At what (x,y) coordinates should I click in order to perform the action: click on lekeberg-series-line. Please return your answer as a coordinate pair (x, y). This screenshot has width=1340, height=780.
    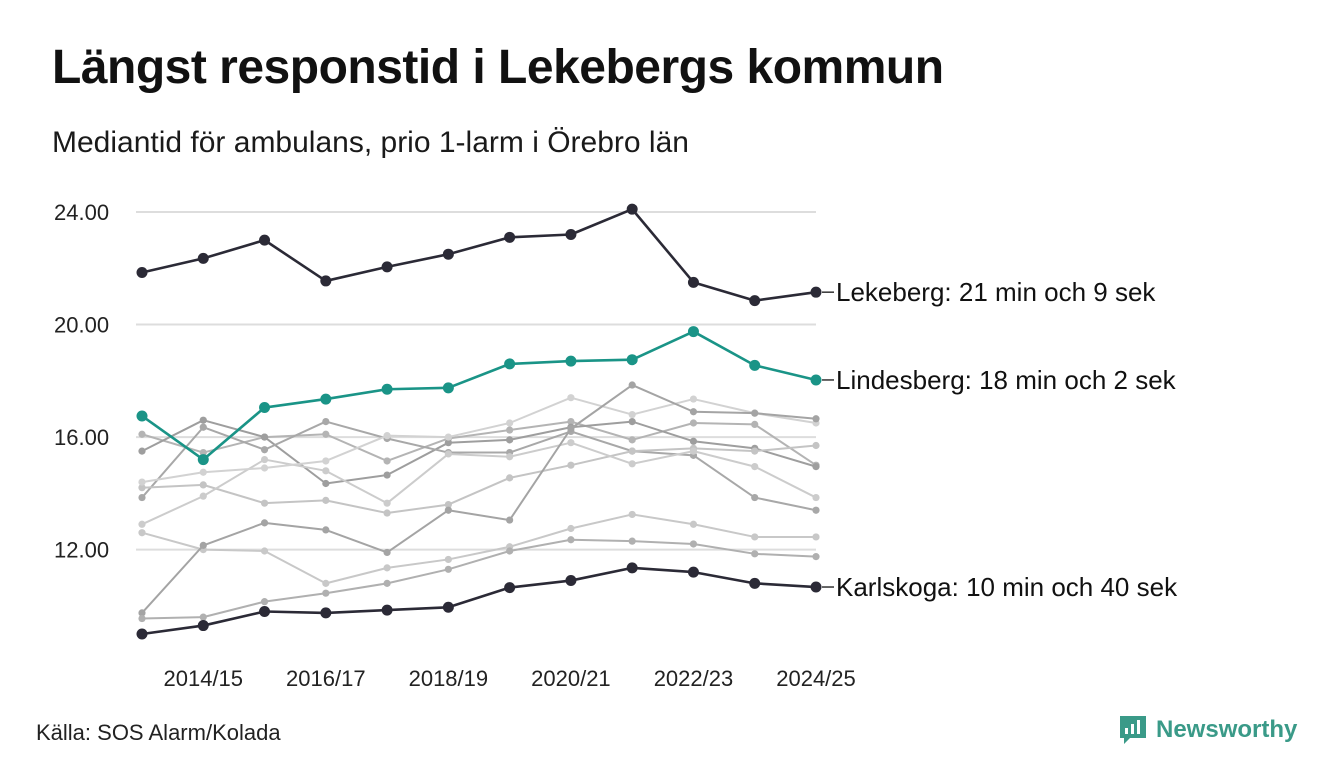
    Looking at the image, I should click on (479, 254).